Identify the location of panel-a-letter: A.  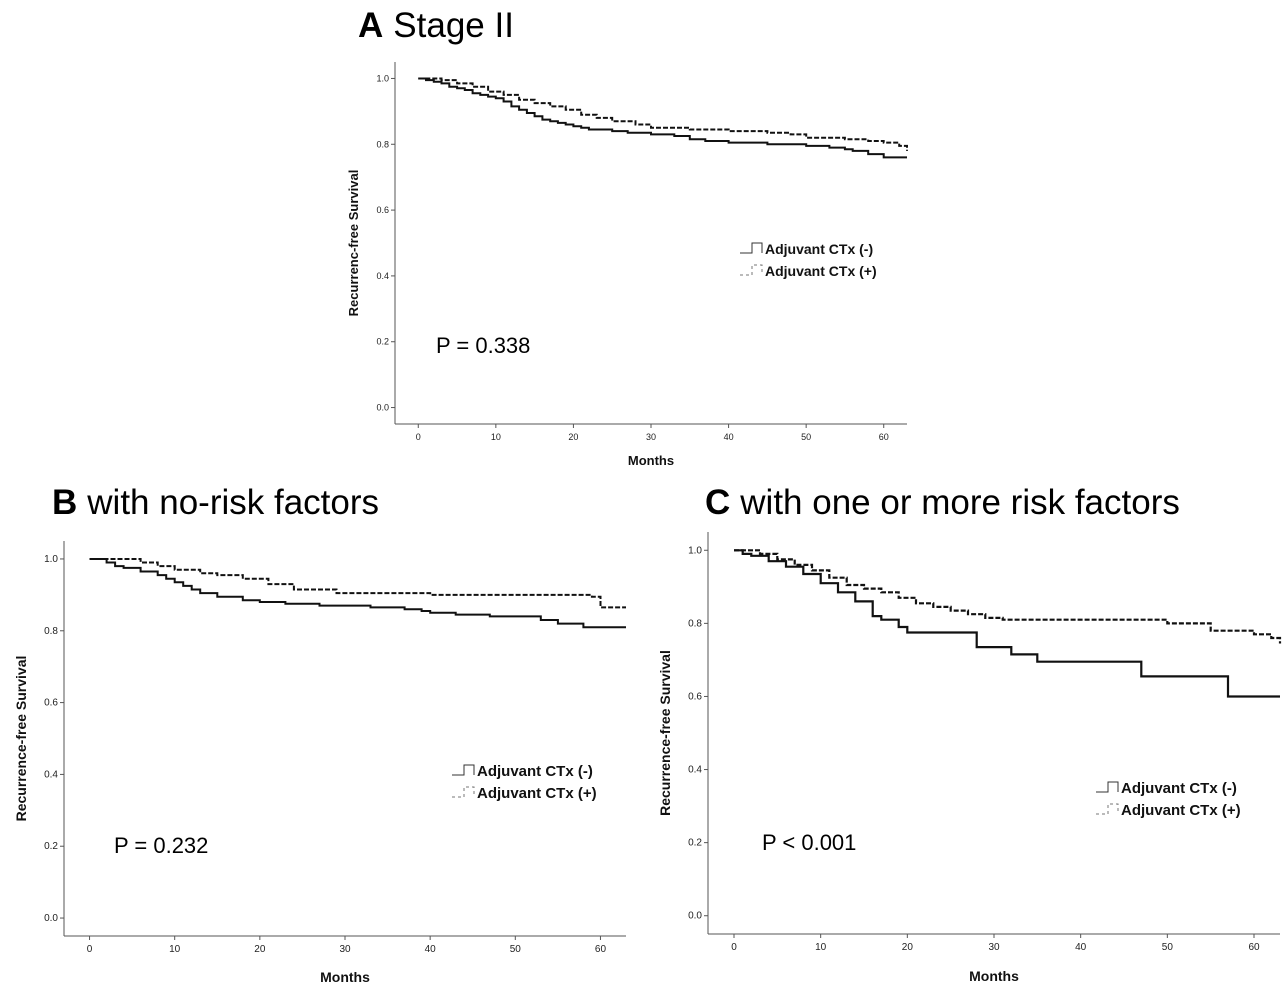
(371, 25).